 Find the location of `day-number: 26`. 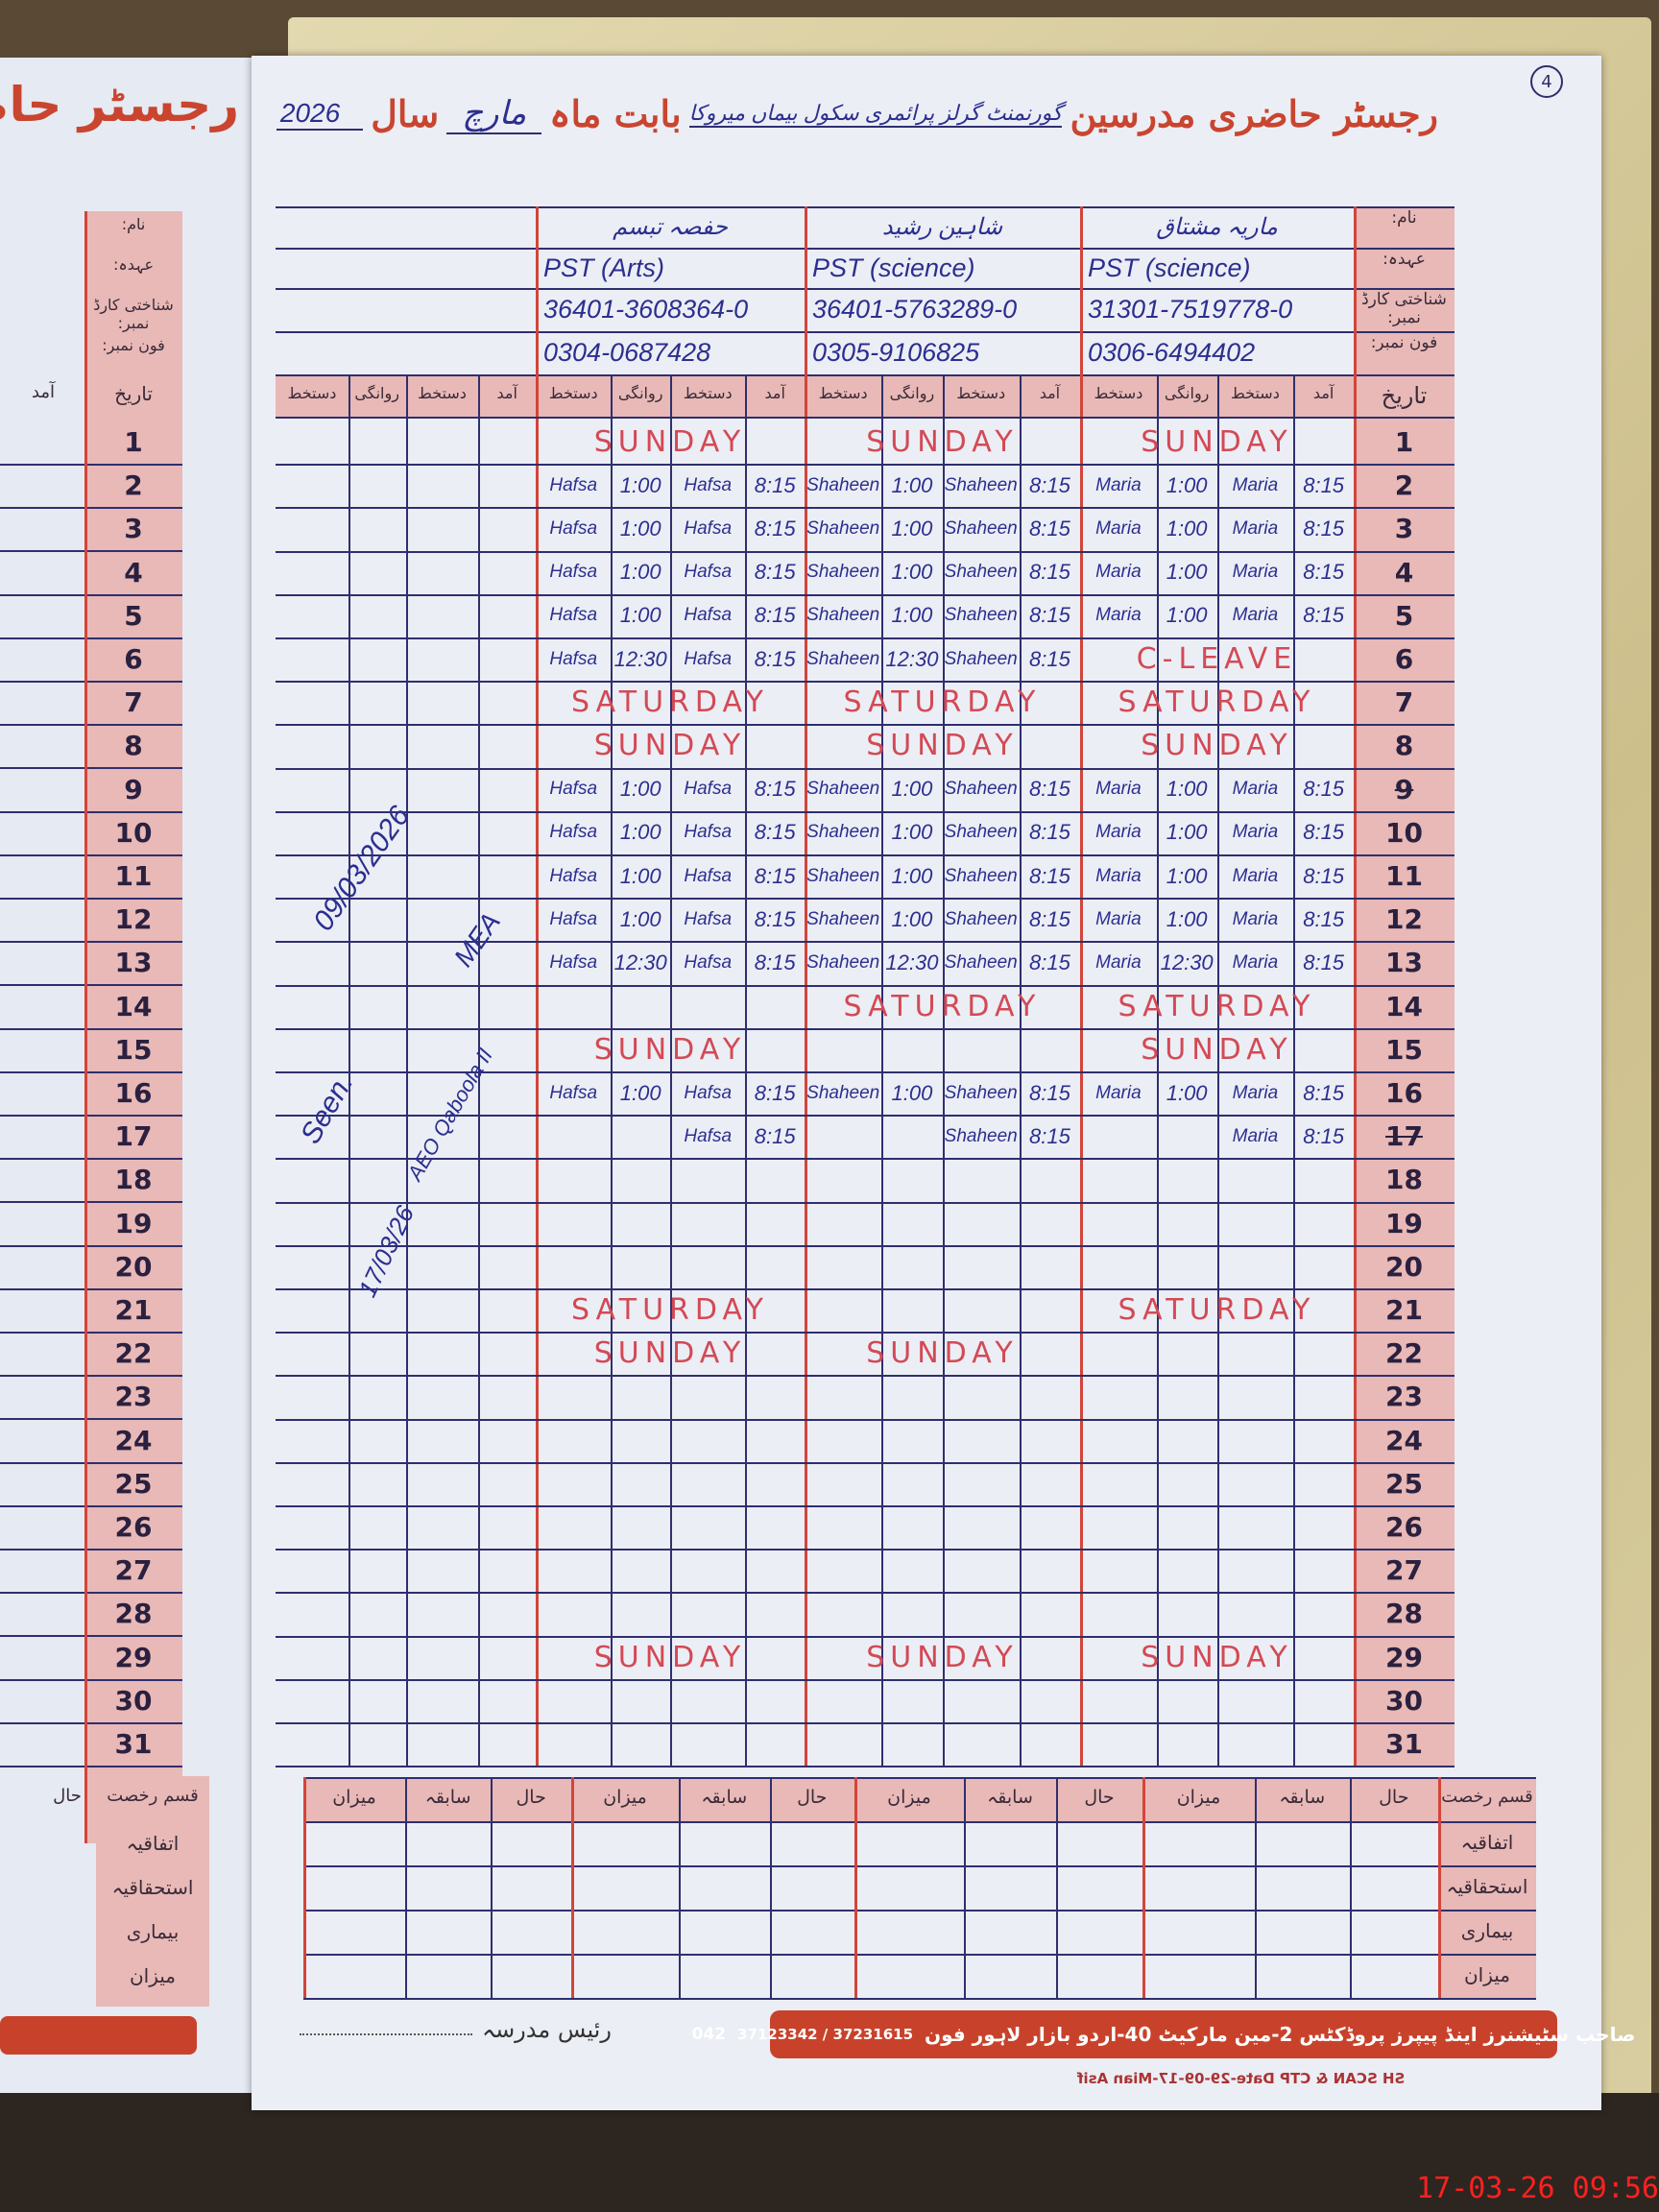

day-number: 26 is located at coordinates (1404, 1528).